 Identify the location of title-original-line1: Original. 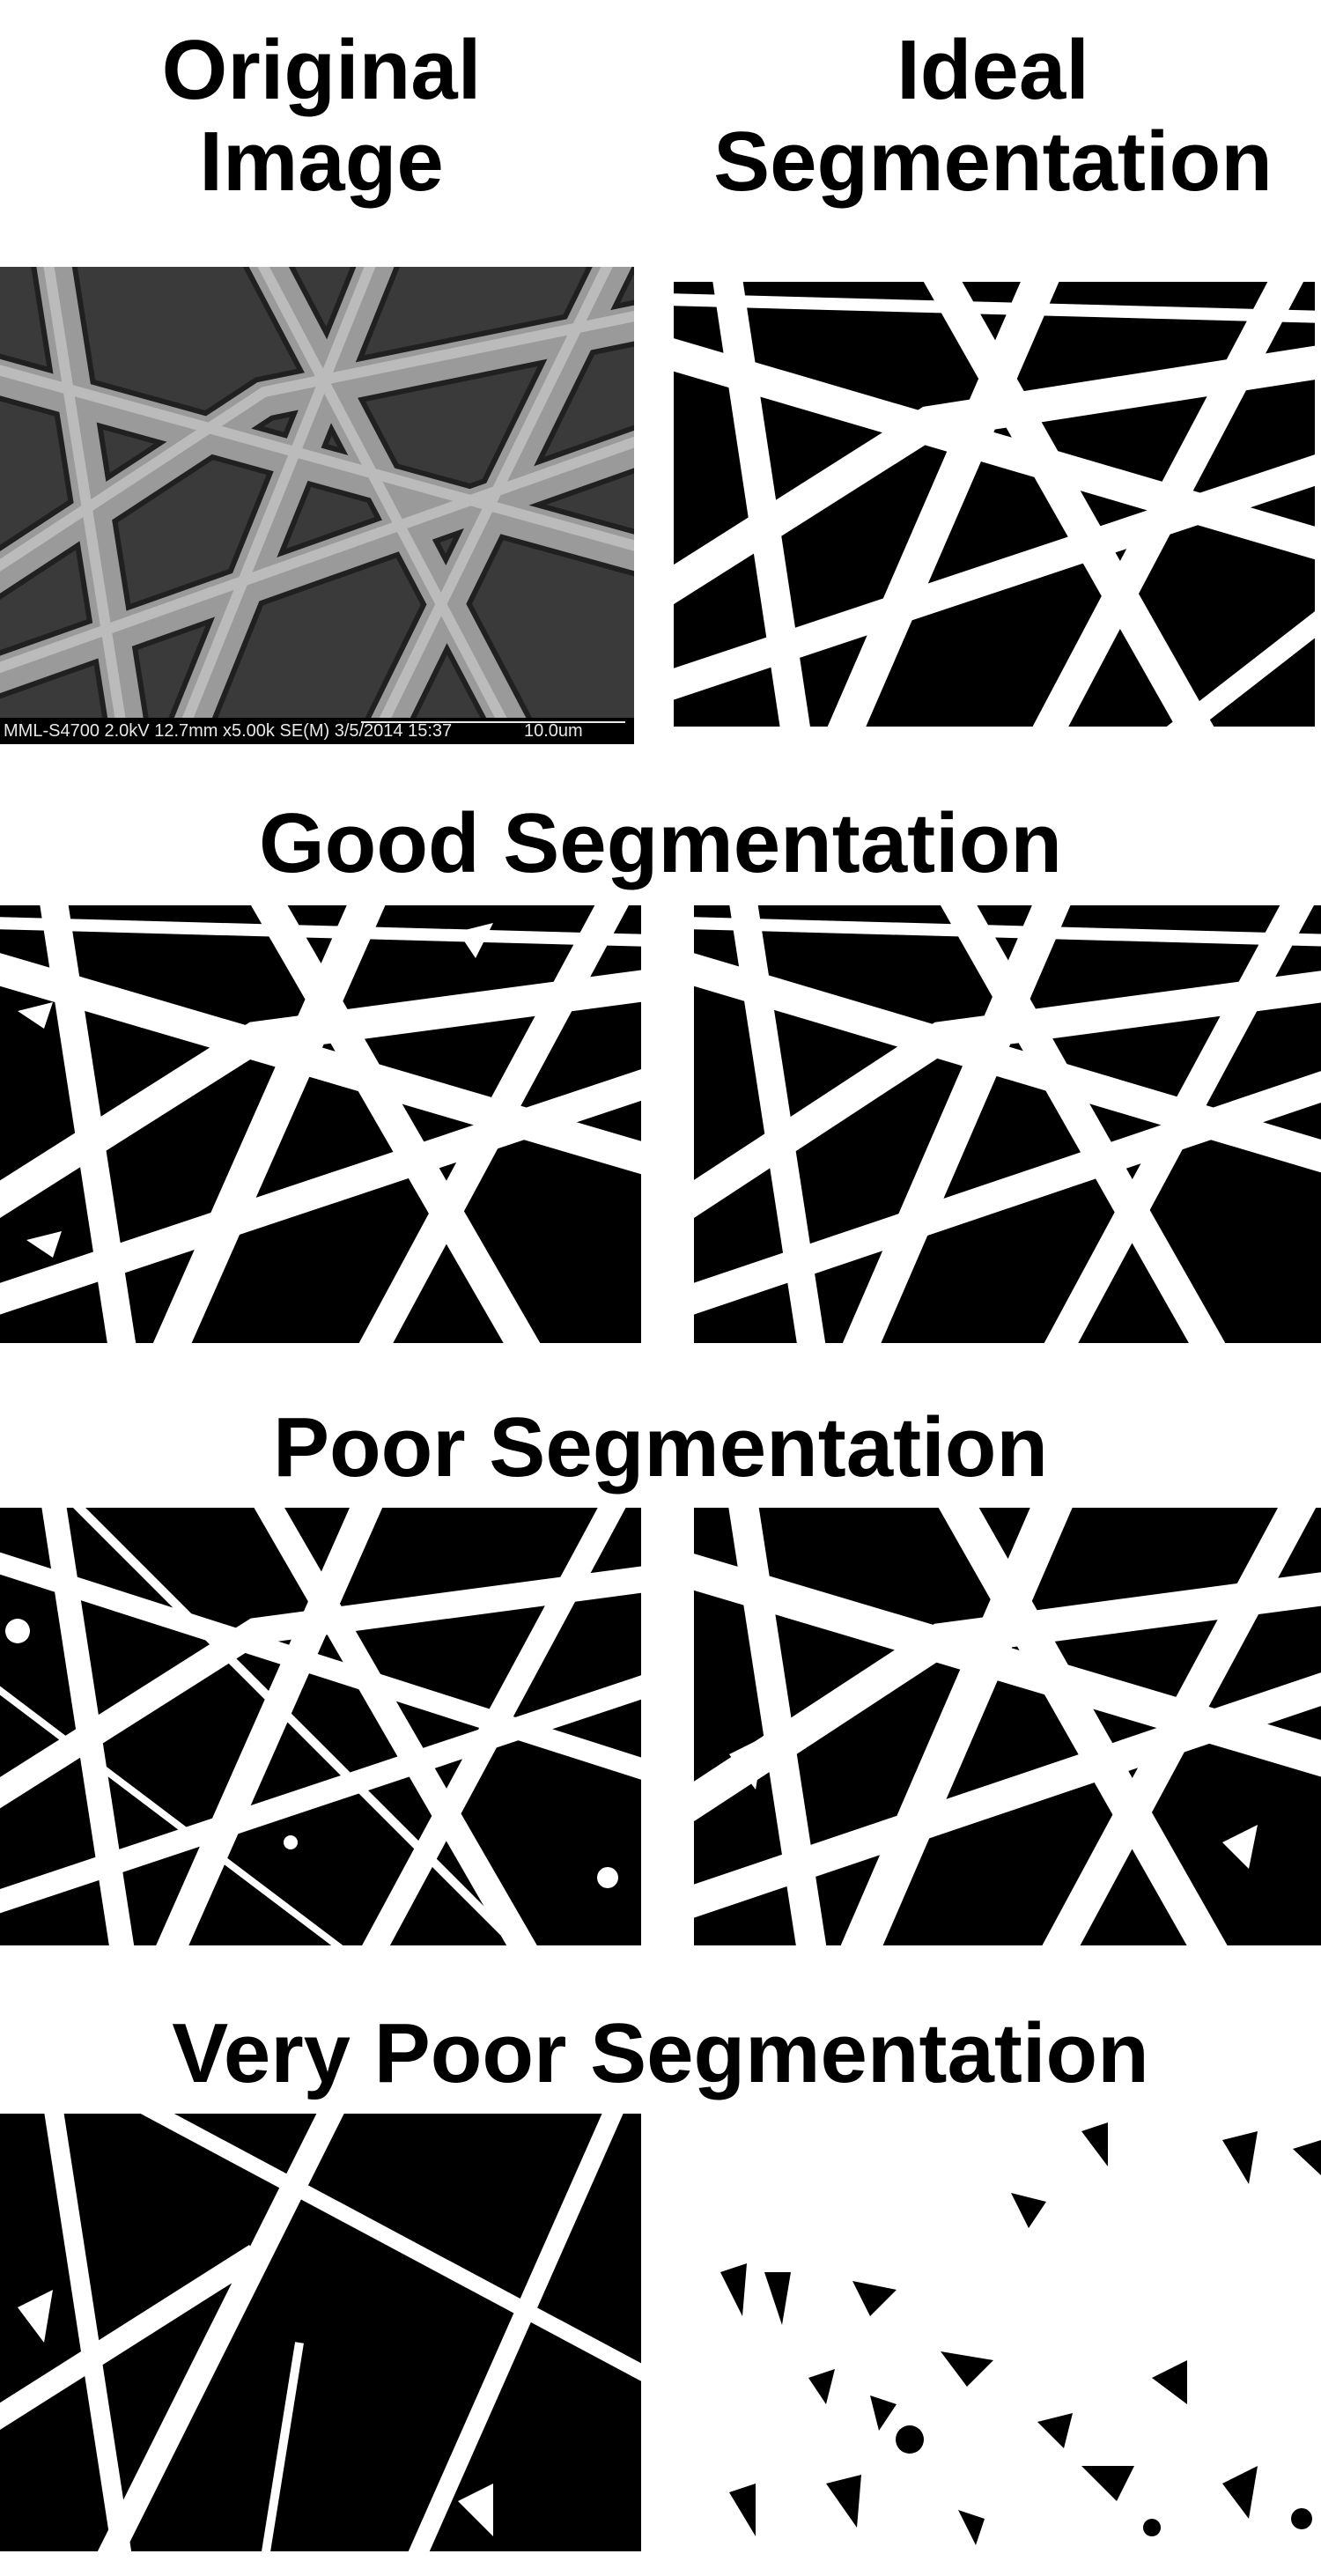
(321, 70).